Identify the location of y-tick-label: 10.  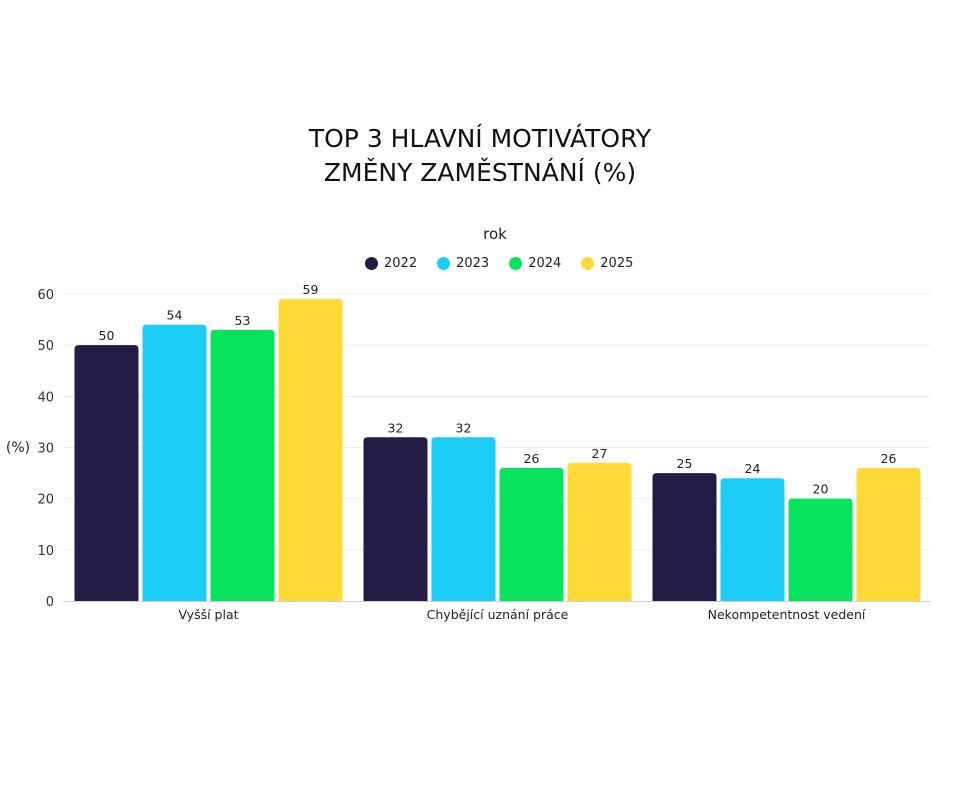
(45, 551).